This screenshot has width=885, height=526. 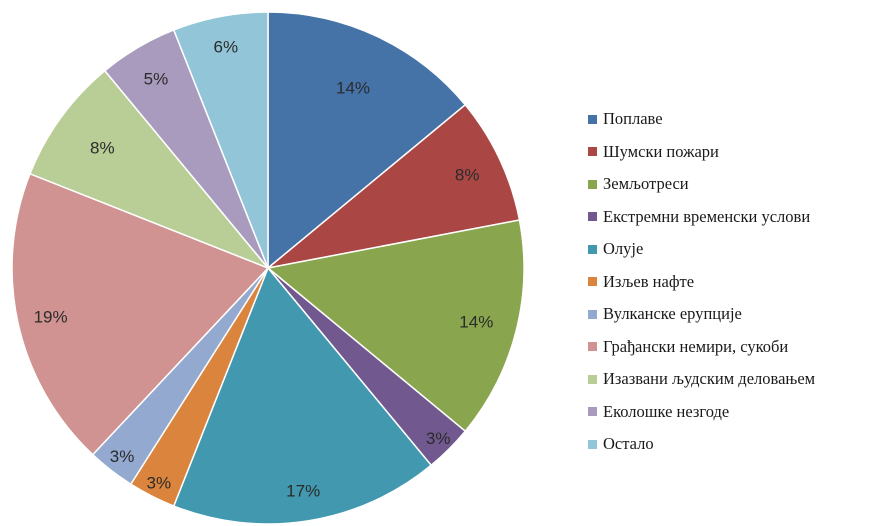 I want to click on legend-item: Шумски пожари, so click(x=736, y=152).